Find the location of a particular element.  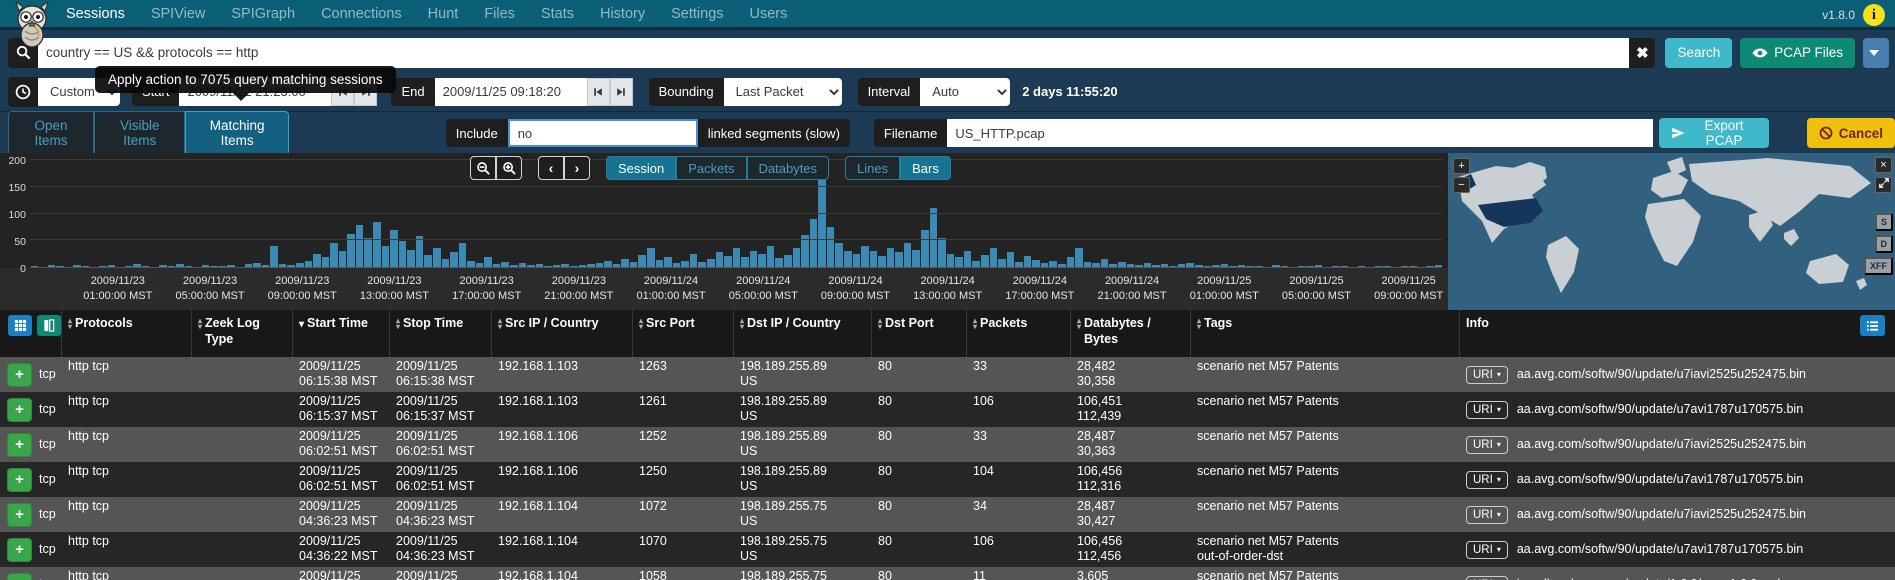

map-zoom-in-icon: + is located at coordinates (1461, 166).